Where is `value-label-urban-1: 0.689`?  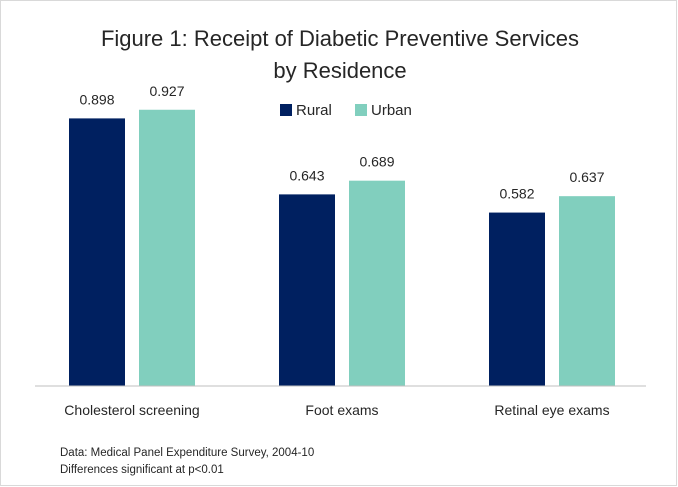 value-label-urban-1: 0.689 is located at coordinates (376, 162).